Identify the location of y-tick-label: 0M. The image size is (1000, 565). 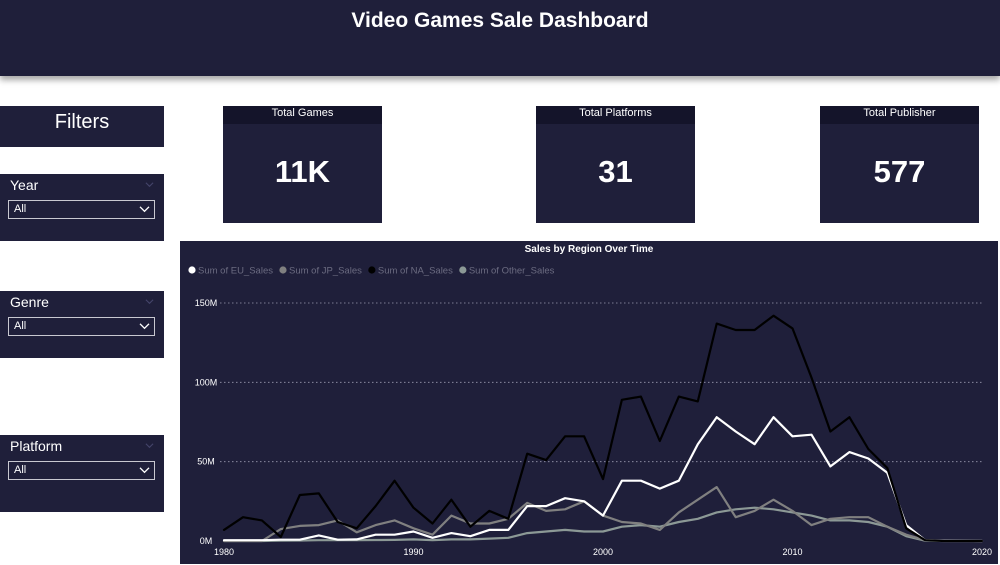
(206, 541).